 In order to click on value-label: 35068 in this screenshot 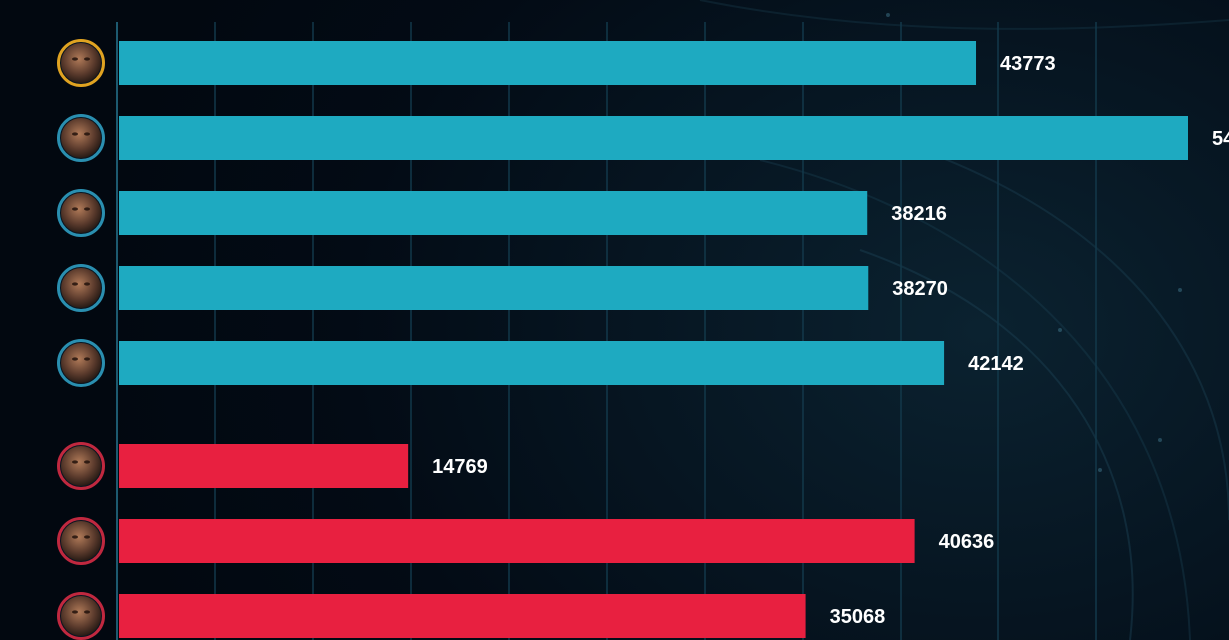, I will do `click(858, 617)`.